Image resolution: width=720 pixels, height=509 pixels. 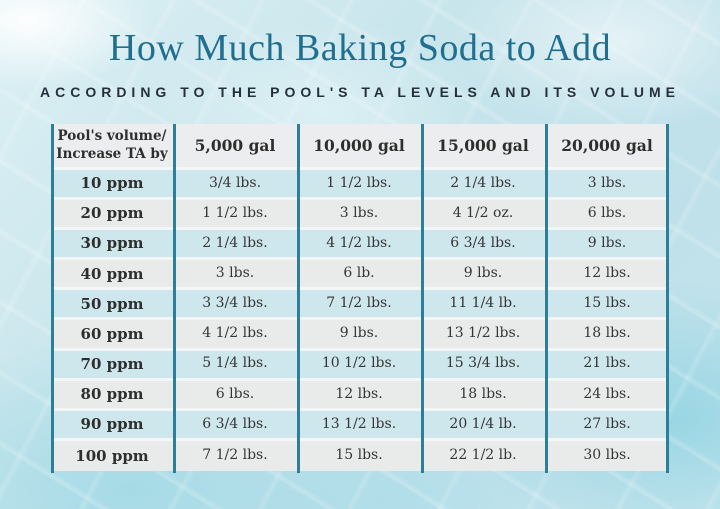 I want to click on table-row: 10 ppm 3/4 lbs. 1 1/2 lbs. 2 1/4 lbs. 3 lbs., so click(x=360, y=185).